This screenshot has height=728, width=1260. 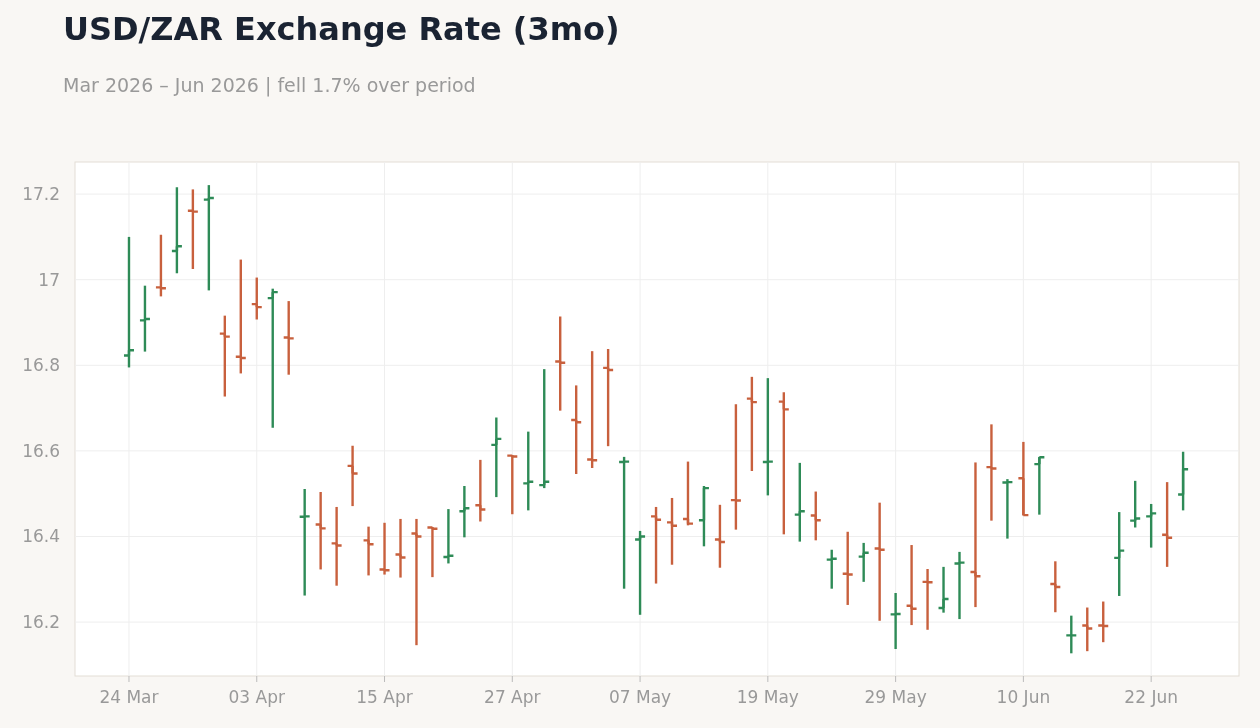 I want to click on x-tick-label: 03 Apr, so click(x=256, y=697).